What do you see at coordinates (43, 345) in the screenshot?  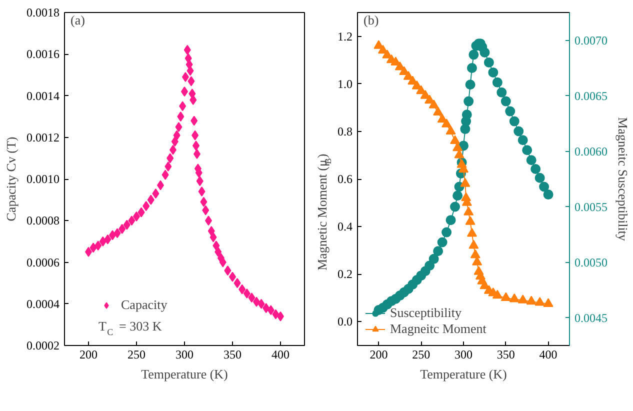 I see `y-tick-label: 0.0002` at bounding box center [43, 345].